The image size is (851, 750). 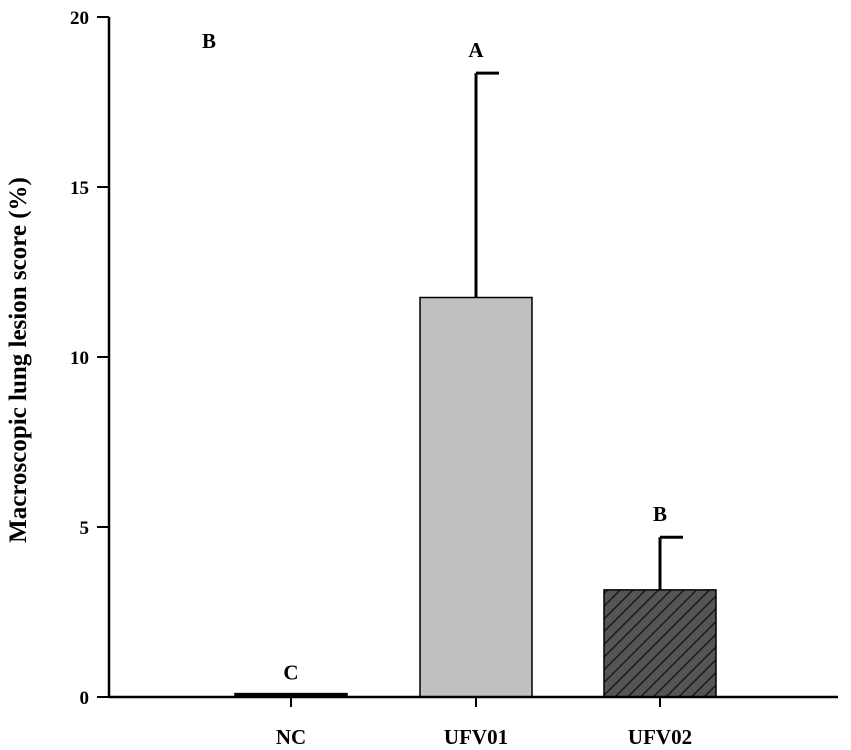 I want to click on y-axis-title: Macroscopic lung lesion score (%), so click(x=18, y=360).